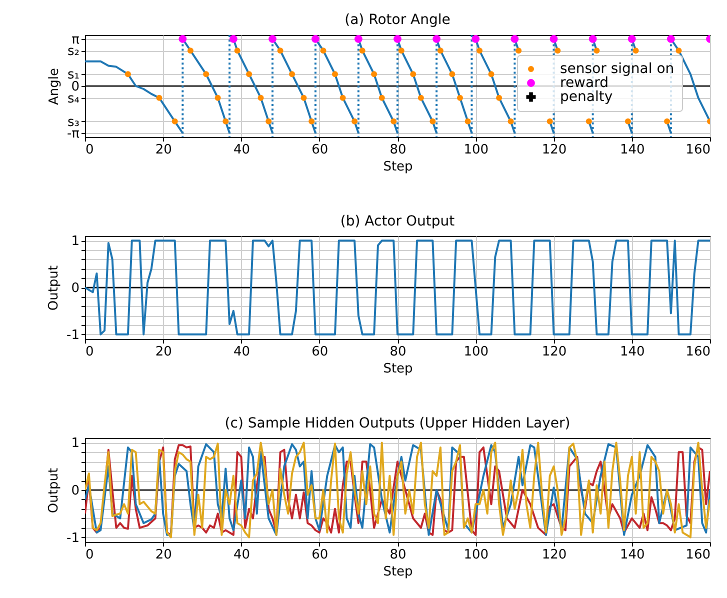 The width and height of the screenshot is (727, 598). Describe the element at coordinates (586, 97) in the screenshot. I see `legend-label: penalty` at that location.